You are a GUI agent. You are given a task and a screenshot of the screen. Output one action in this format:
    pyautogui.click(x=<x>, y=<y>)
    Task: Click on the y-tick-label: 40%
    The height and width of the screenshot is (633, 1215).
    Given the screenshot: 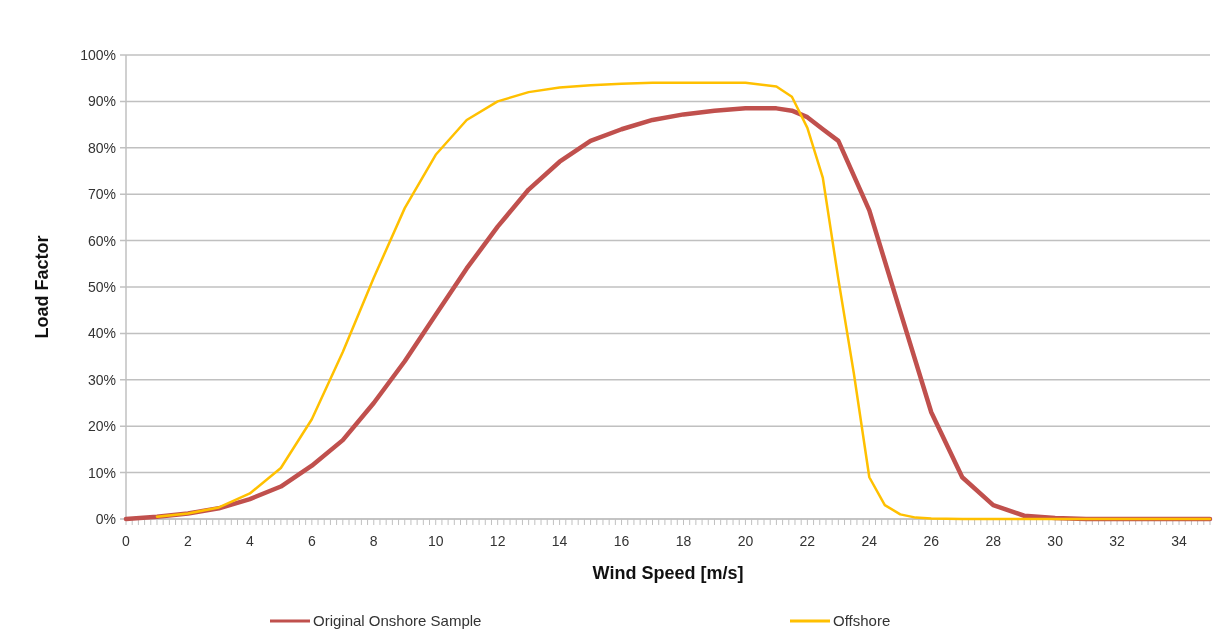 What is the action you would take?
    pyautogui.click(x=101, y=333)
    